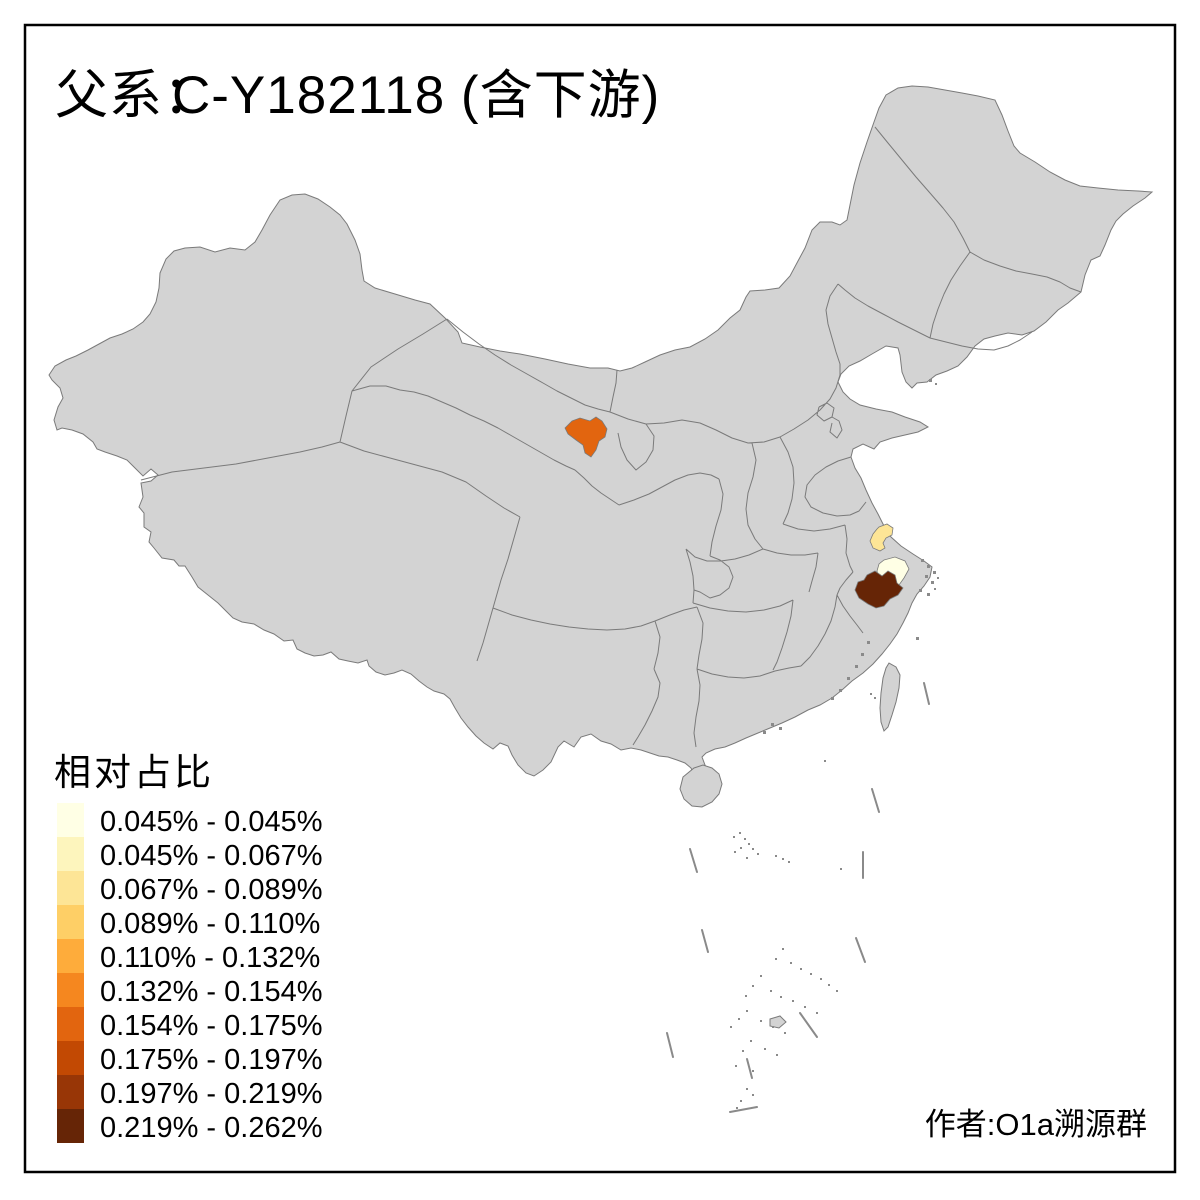 This screenshot has height=1200, width=1200. I want to click on taiwan-island, so click(890, 697).